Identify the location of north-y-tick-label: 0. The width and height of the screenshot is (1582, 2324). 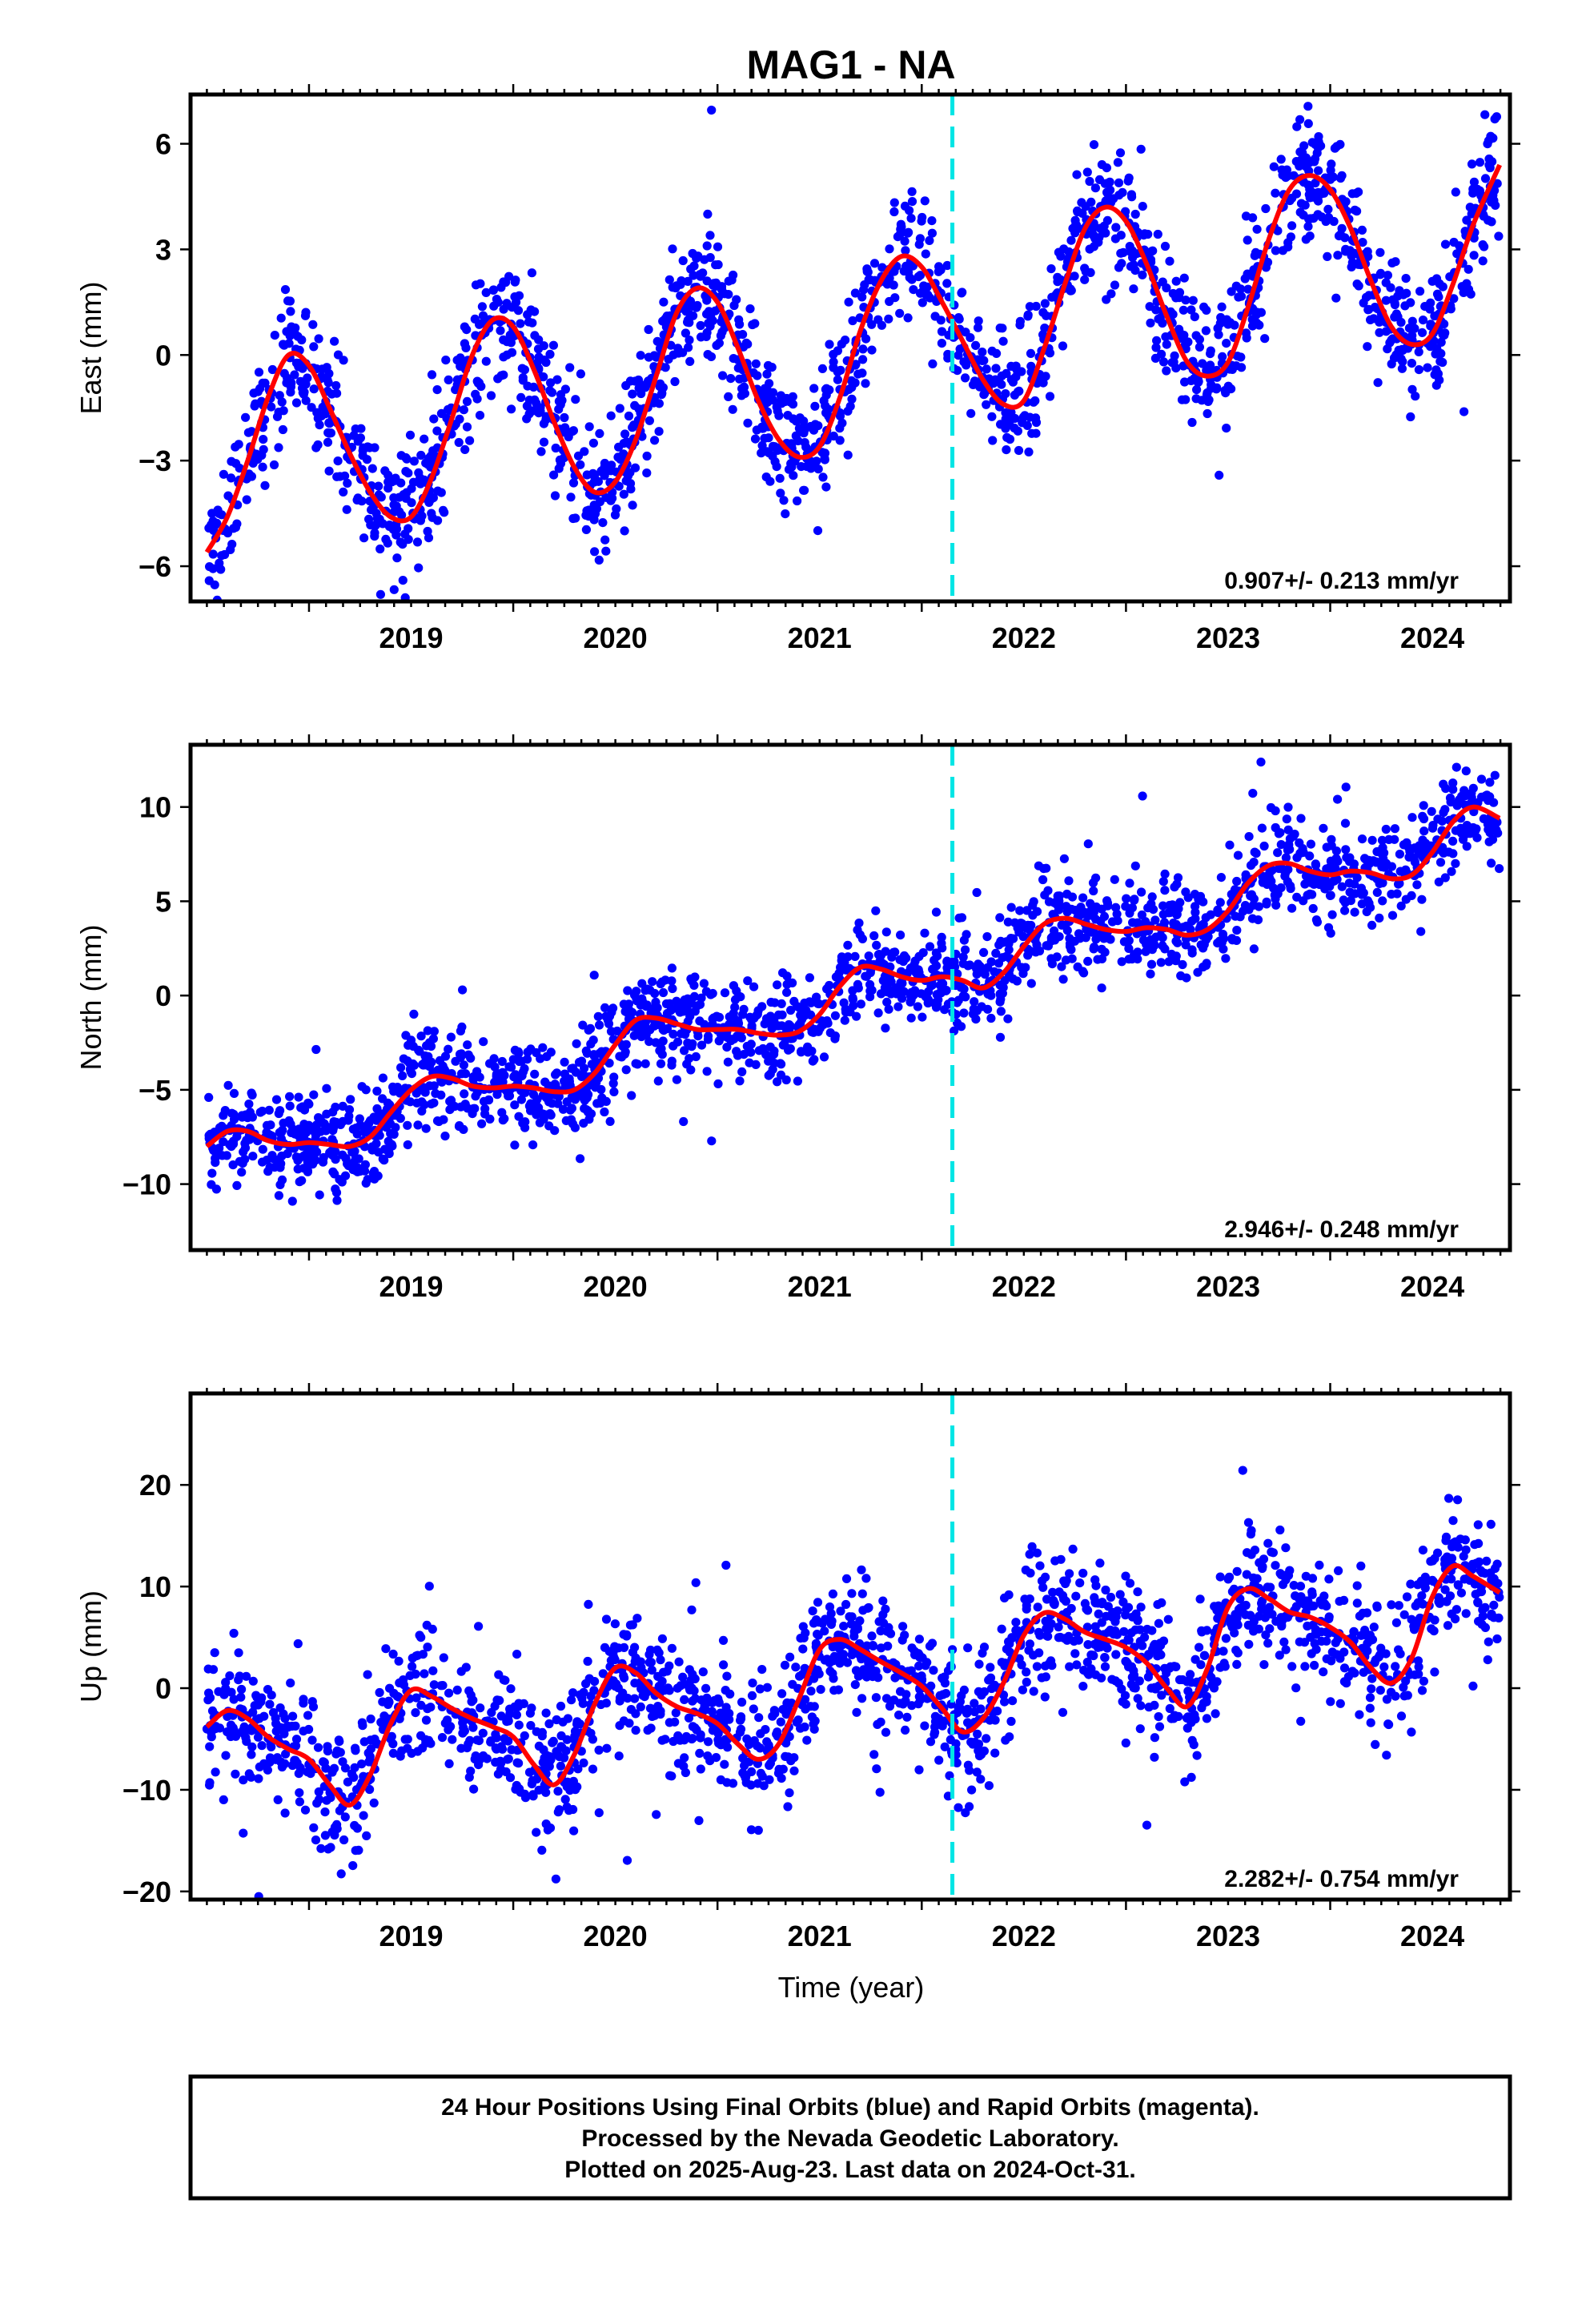
(163, 995).